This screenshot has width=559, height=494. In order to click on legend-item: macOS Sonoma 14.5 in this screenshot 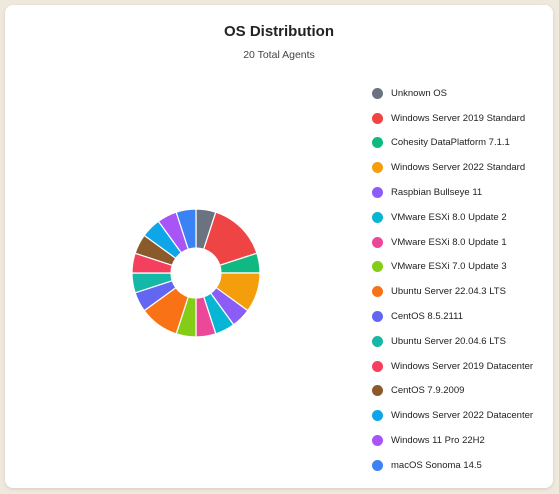, I will do `click(452, 465)`.